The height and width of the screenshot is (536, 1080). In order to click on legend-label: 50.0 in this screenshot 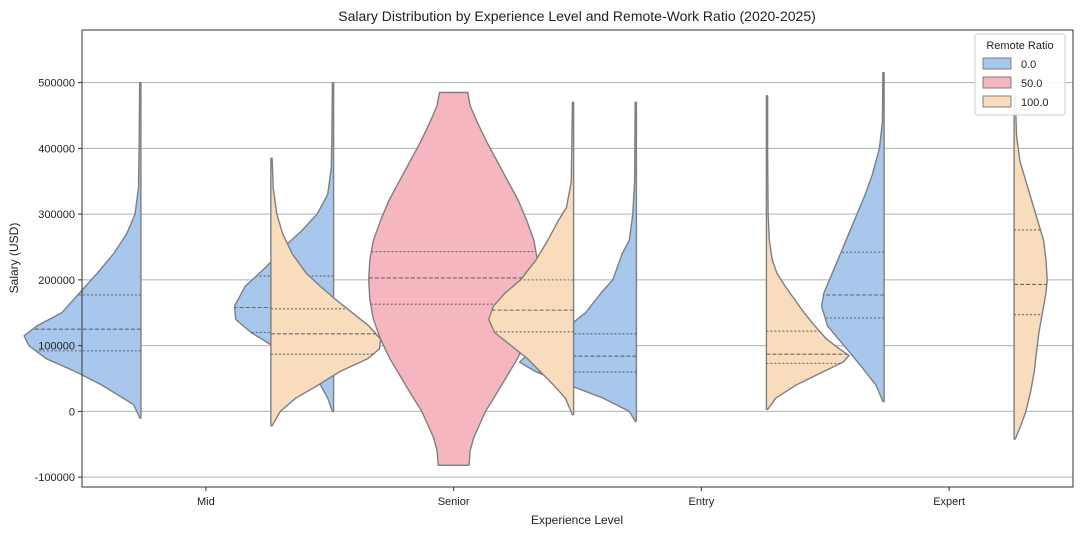, I will do `click(1031, 84)`.